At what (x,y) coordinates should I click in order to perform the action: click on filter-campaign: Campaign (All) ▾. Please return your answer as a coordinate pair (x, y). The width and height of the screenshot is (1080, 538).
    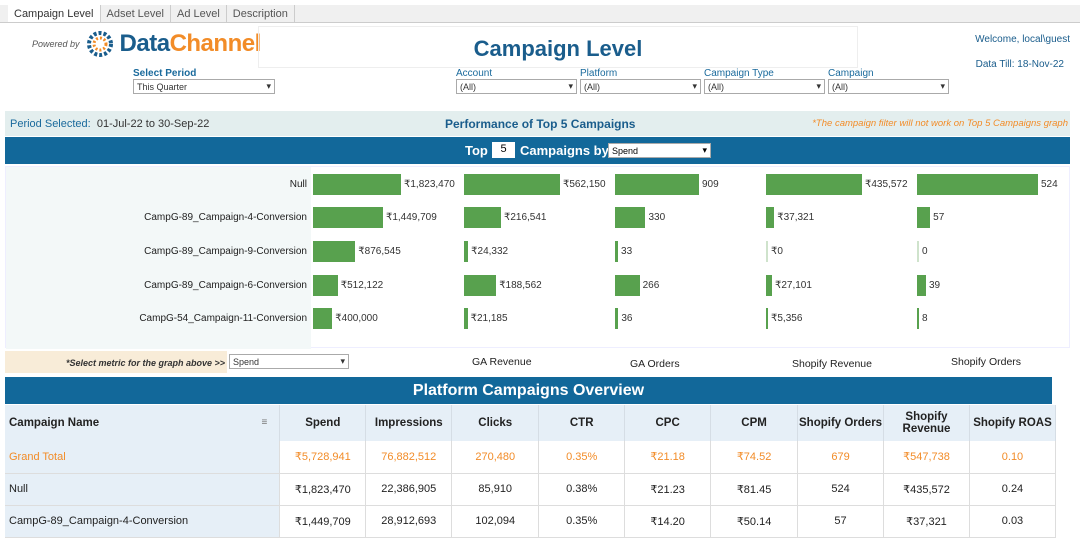
    Looking at the image, I should click on (888, 81).